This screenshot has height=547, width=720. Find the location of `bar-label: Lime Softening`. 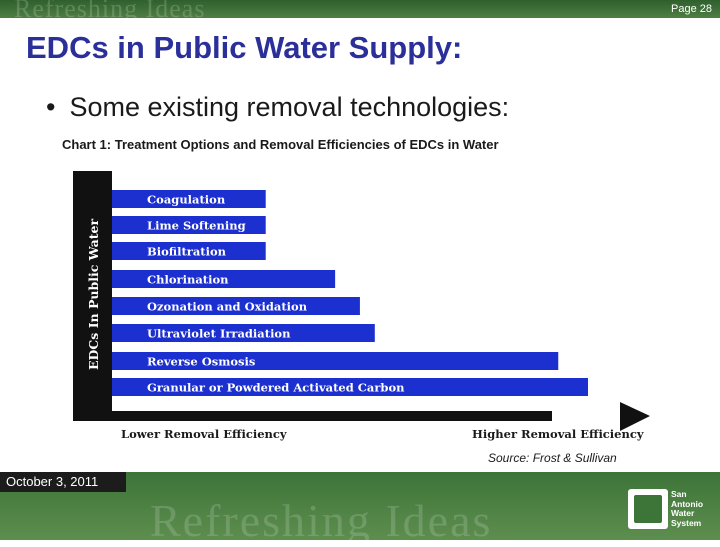

bar-label: Lime Softening is located at coordinates (196, 226).